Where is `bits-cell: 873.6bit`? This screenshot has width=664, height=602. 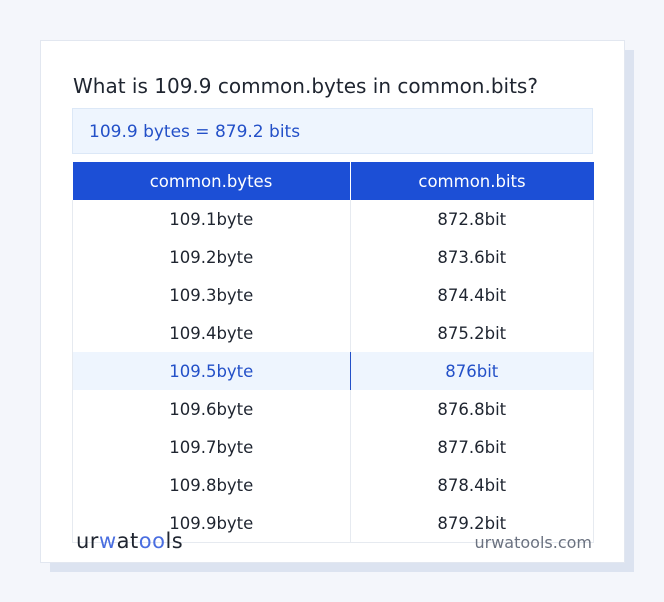
bits-cell: 873.6bit is located at coordinates (472, 257).